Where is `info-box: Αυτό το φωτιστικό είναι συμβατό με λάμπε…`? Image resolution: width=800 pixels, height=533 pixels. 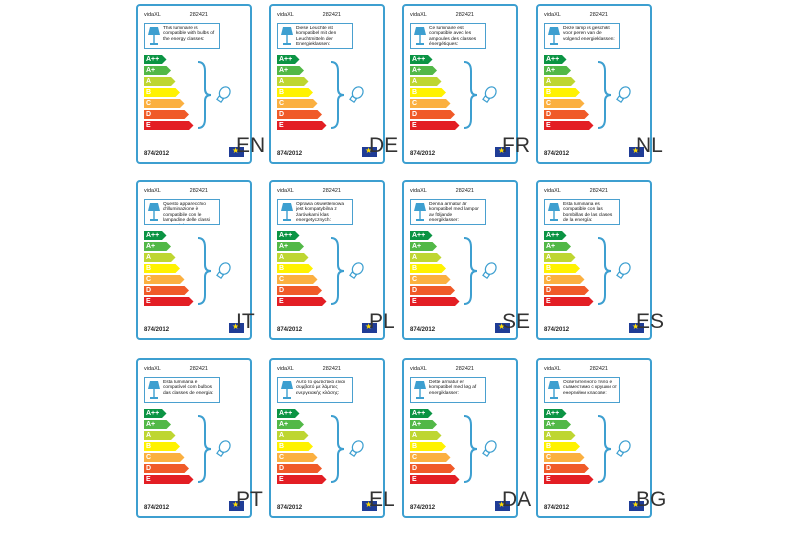
info-box: Αυτό το φωτιστικό είναι συμβατό με λάμπε… is located at coordinates (315, 390).